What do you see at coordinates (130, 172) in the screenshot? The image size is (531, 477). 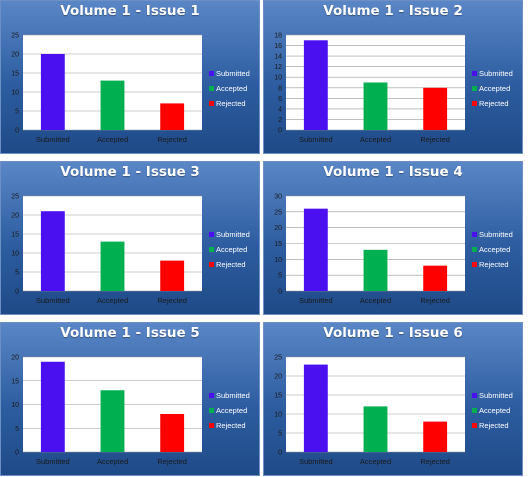 I see `chart-title: Volume 1 - Issue 3` at bounding box center [130, 172].